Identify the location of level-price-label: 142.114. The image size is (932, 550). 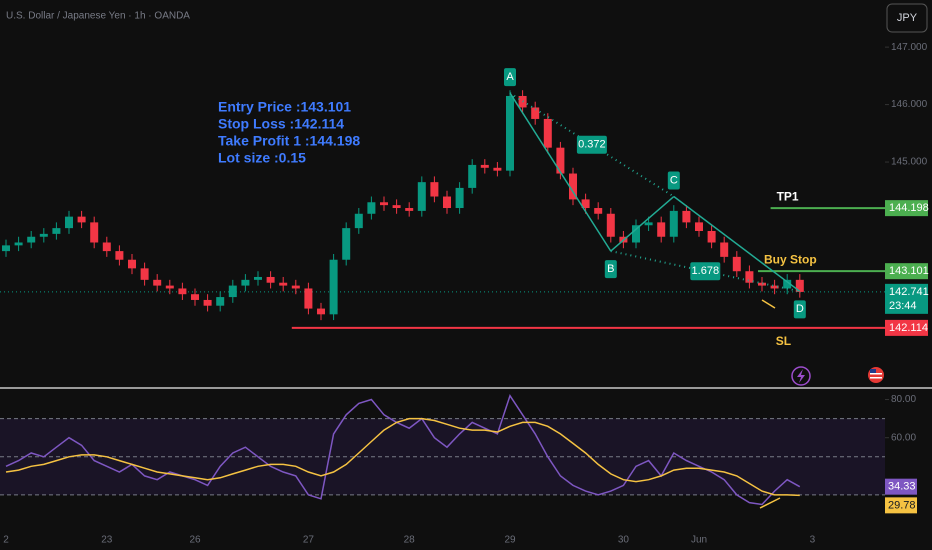
(908, 328).